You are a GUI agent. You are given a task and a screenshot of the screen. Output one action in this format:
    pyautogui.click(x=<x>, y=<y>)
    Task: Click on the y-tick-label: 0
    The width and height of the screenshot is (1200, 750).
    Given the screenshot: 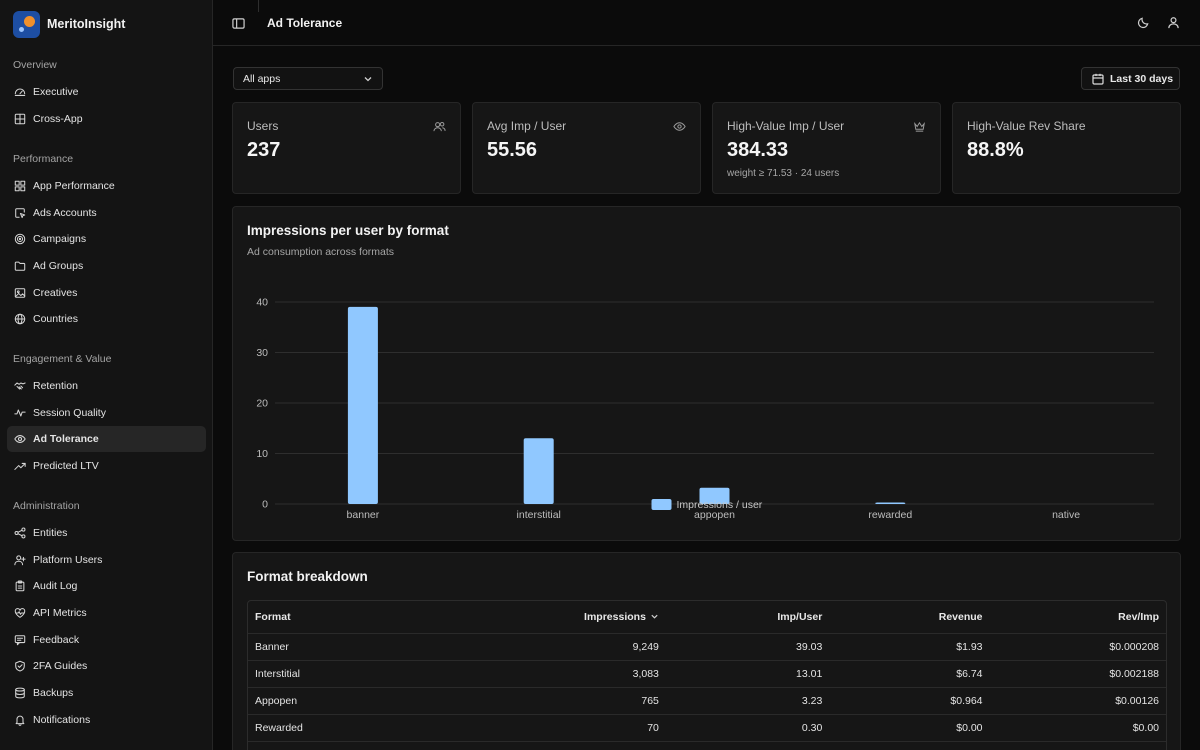 What is the action you would take?
    pyautogui.click(x=265, y=505)
    